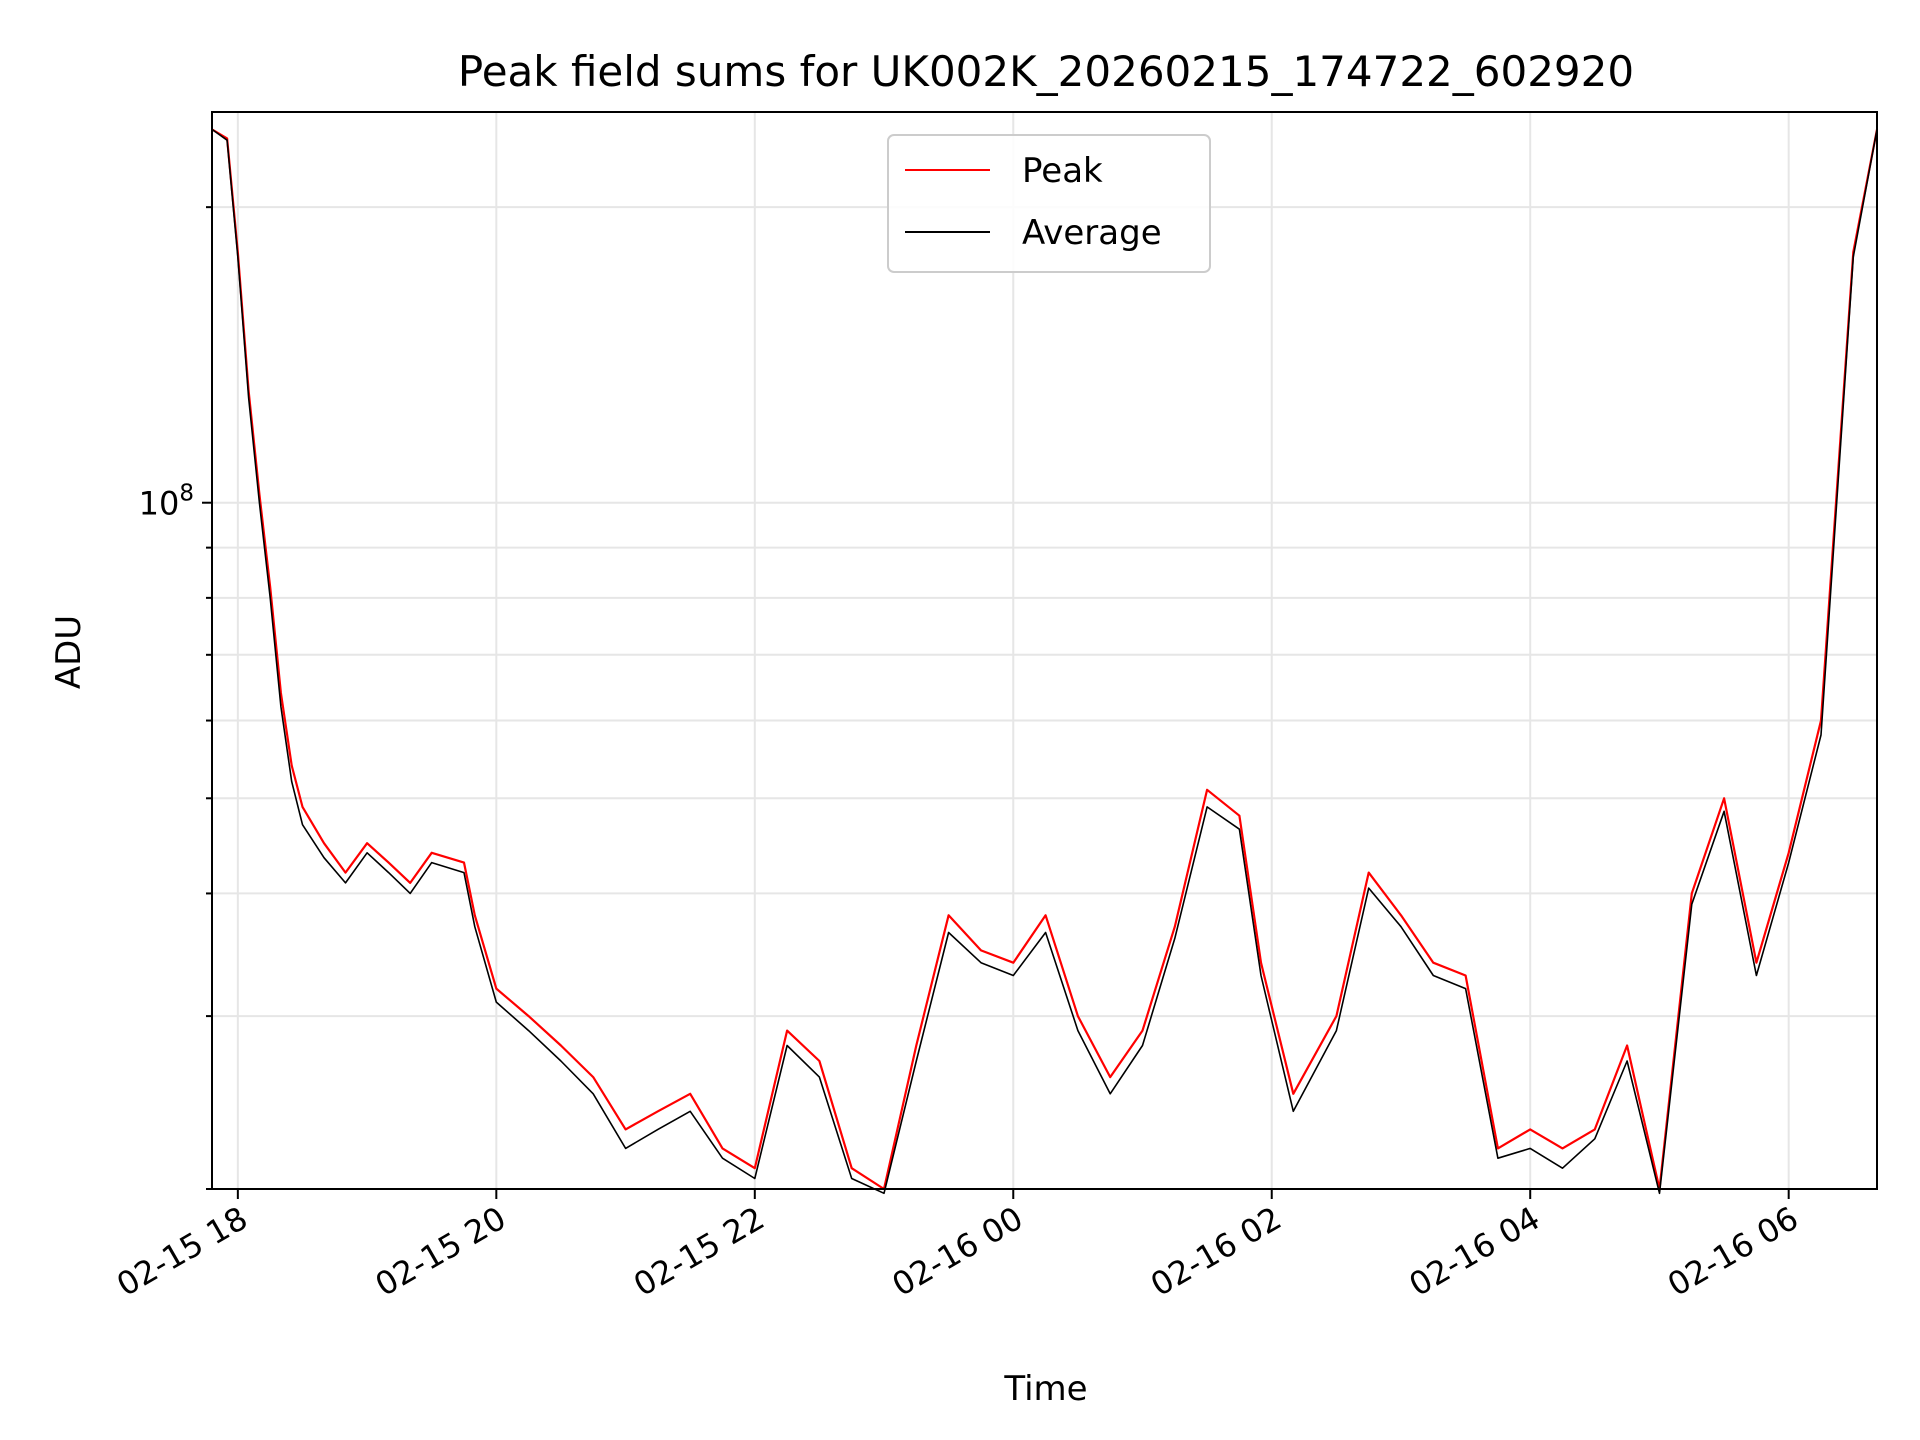  What do you see at coordinates (1092, 233) in the screenshot?
I see `legend-label-average: Average` at bounding box center [1092, 233].